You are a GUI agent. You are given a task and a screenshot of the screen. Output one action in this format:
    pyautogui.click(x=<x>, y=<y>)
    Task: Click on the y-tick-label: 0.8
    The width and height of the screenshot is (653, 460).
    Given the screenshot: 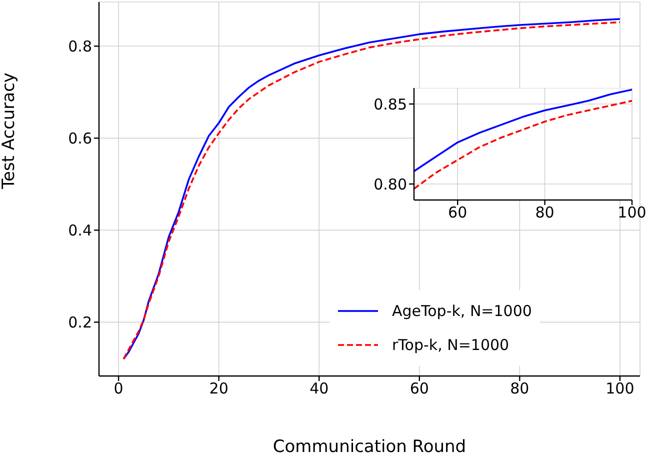 What is the action you would take?
    pyautogui.click(x=80, y=46)
    